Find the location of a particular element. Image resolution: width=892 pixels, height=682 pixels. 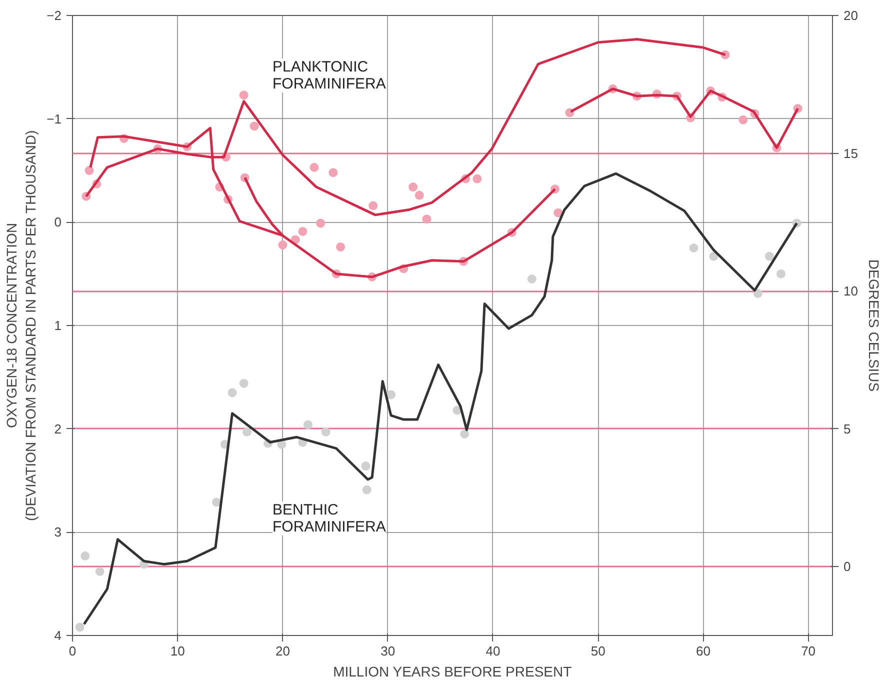

y-tick-label: 1 is located at coordinates (58, 325).